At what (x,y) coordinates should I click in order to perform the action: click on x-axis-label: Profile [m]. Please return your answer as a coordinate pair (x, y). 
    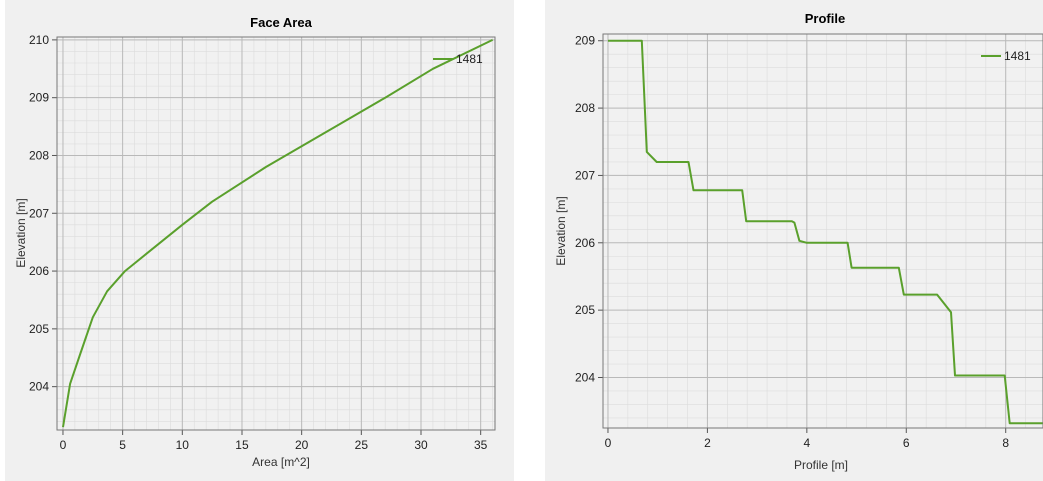
    Looking at the image, I should click on (821, 465).